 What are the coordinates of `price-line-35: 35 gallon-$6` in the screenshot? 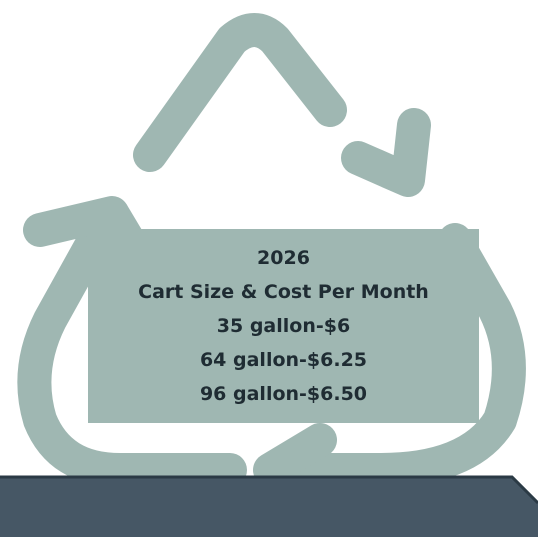 It's located at (283, 326).